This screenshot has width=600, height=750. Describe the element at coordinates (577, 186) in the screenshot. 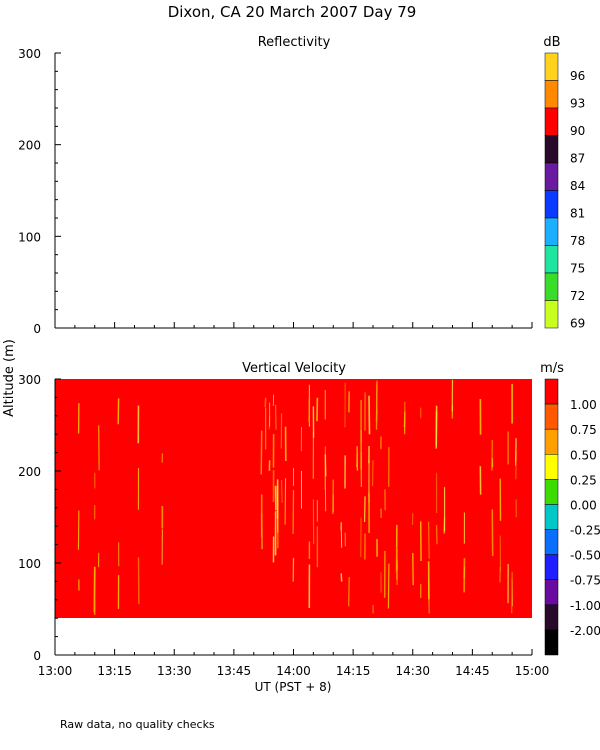

I see `colorbar-label: 84` at that location.